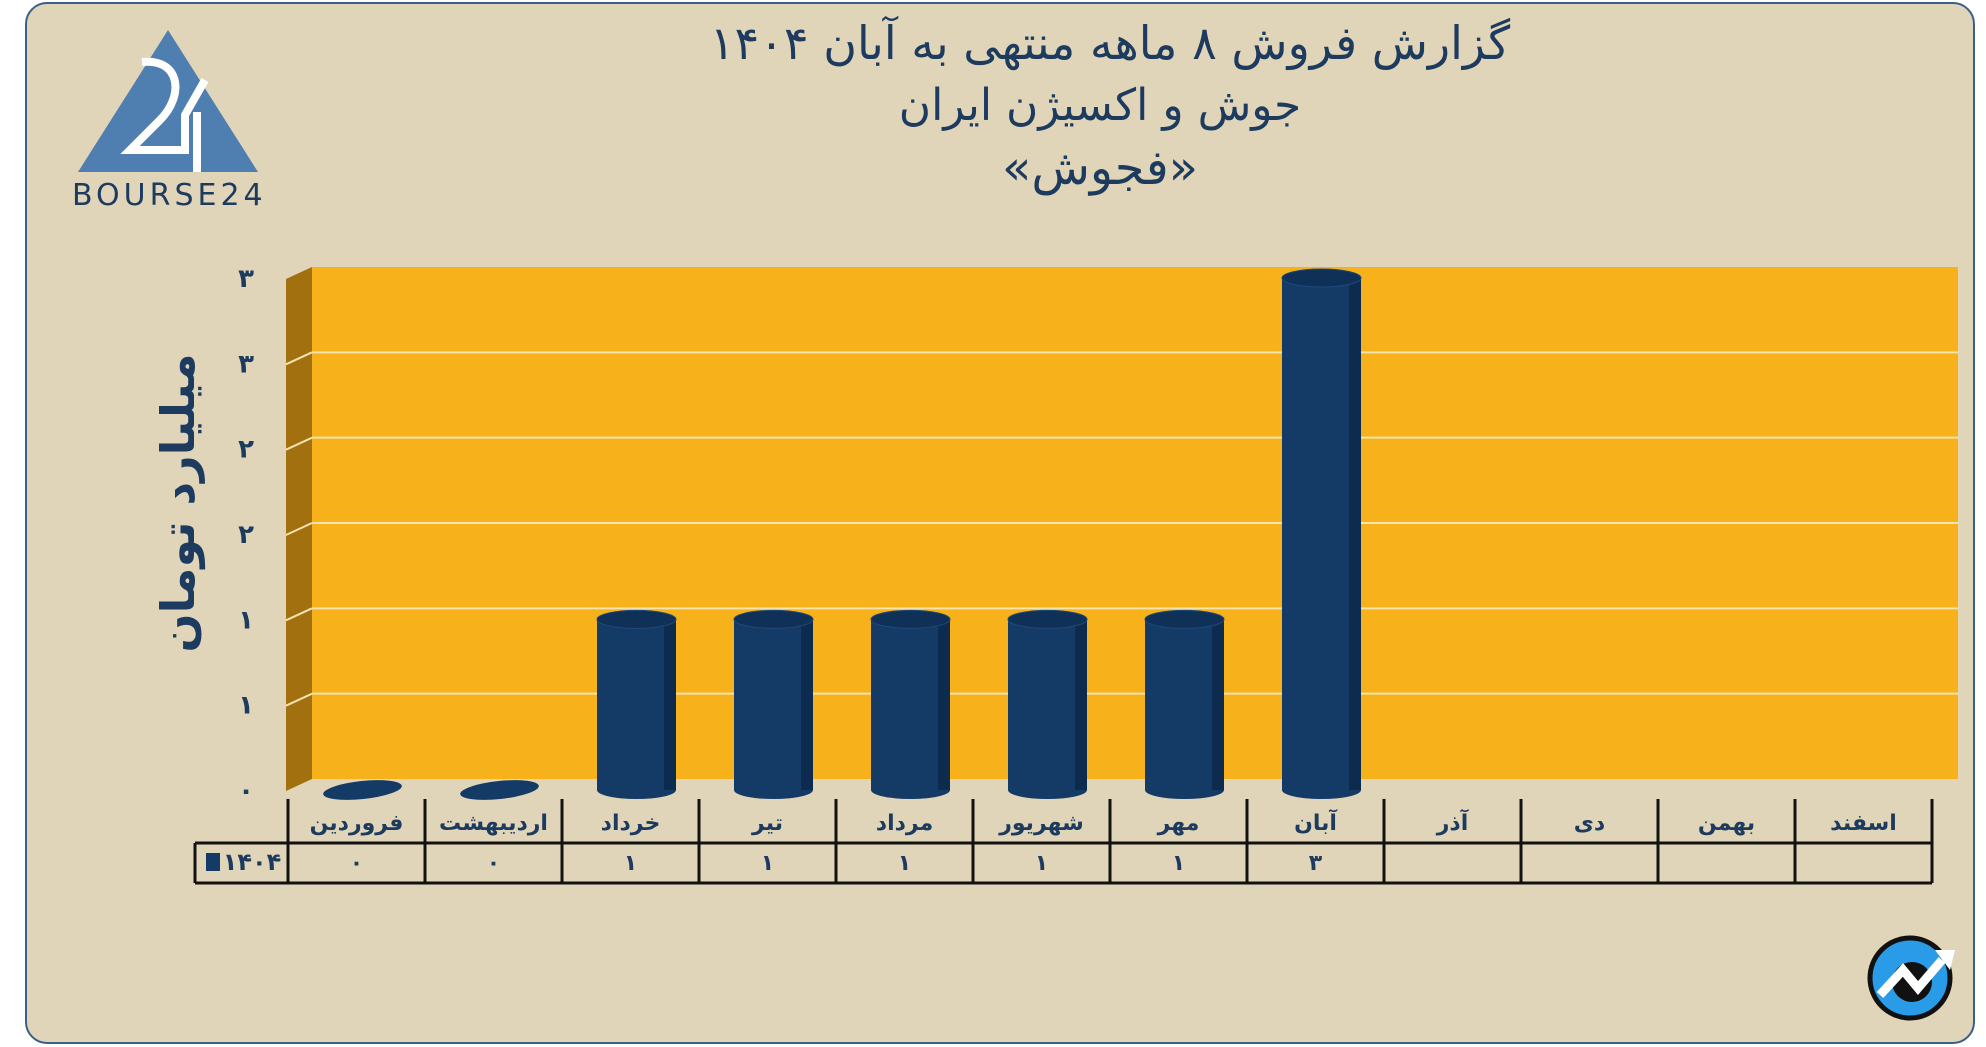  I want to click on y-axis-label: میلیارد تومان, so click(178, 503).